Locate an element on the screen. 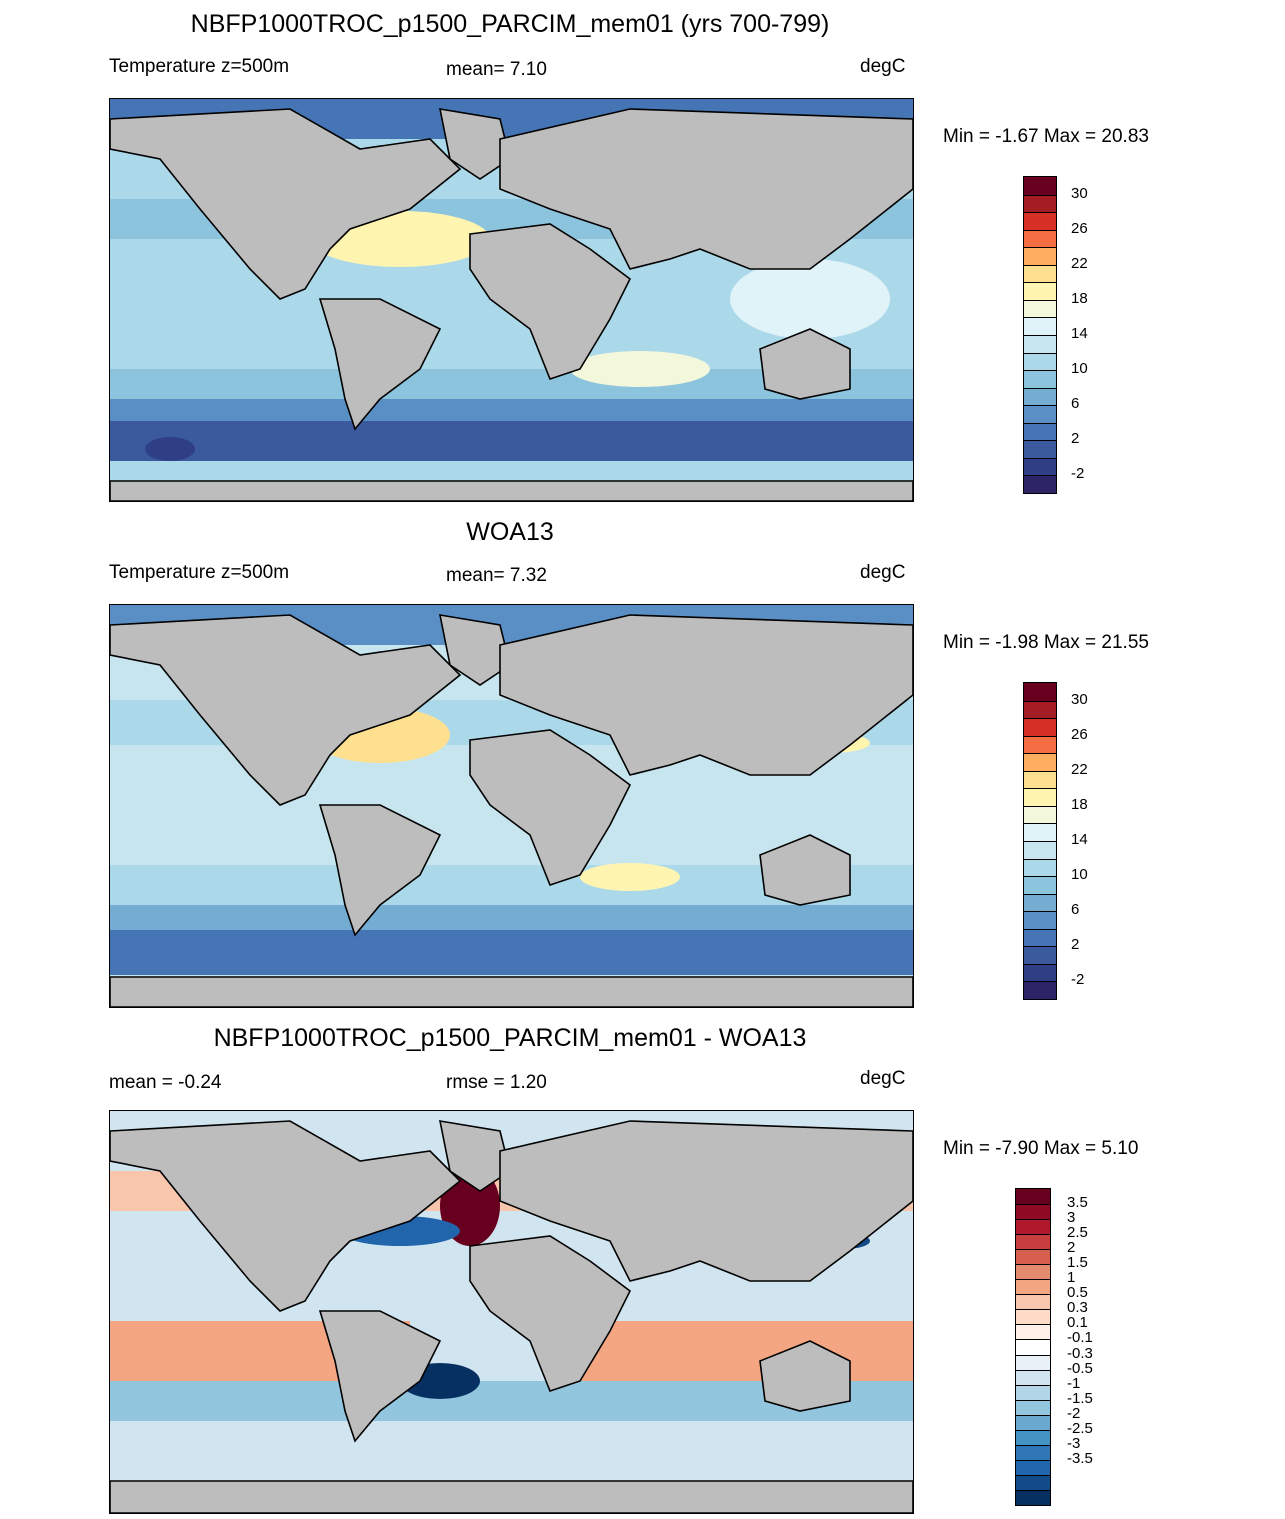 The height and width of the screenshot is (1519, 1285). southern-ocean-cold-spot is located at coordinates (170, 449).